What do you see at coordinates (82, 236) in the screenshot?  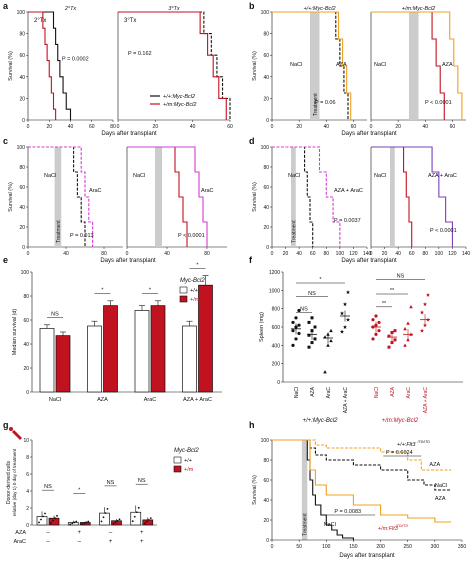 I see `p-value: P = 0.013` at bounding box center [82, 236].